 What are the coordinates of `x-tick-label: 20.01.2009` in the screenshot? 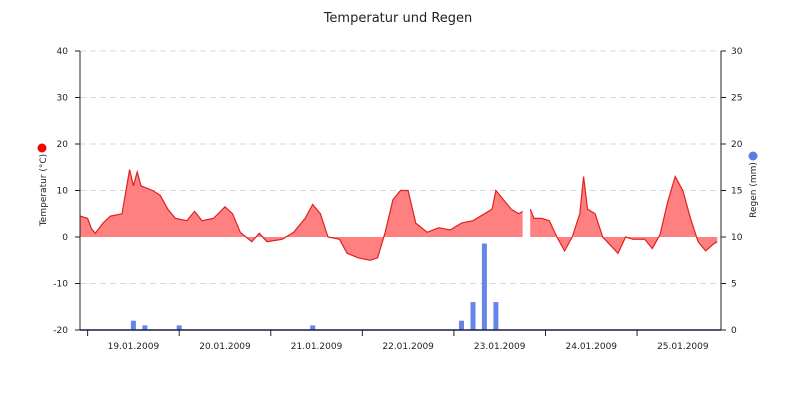 It's located at (225, 347).